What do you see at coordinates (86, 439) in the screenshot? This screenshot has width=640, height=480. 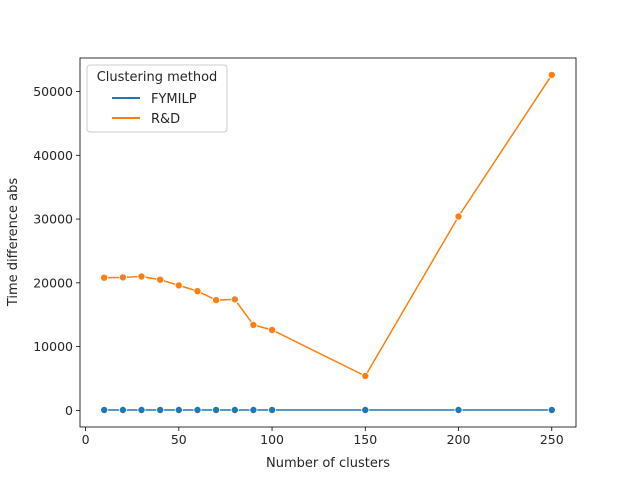 I see `x-tick-label: 0` at bounding box center [86, 439].